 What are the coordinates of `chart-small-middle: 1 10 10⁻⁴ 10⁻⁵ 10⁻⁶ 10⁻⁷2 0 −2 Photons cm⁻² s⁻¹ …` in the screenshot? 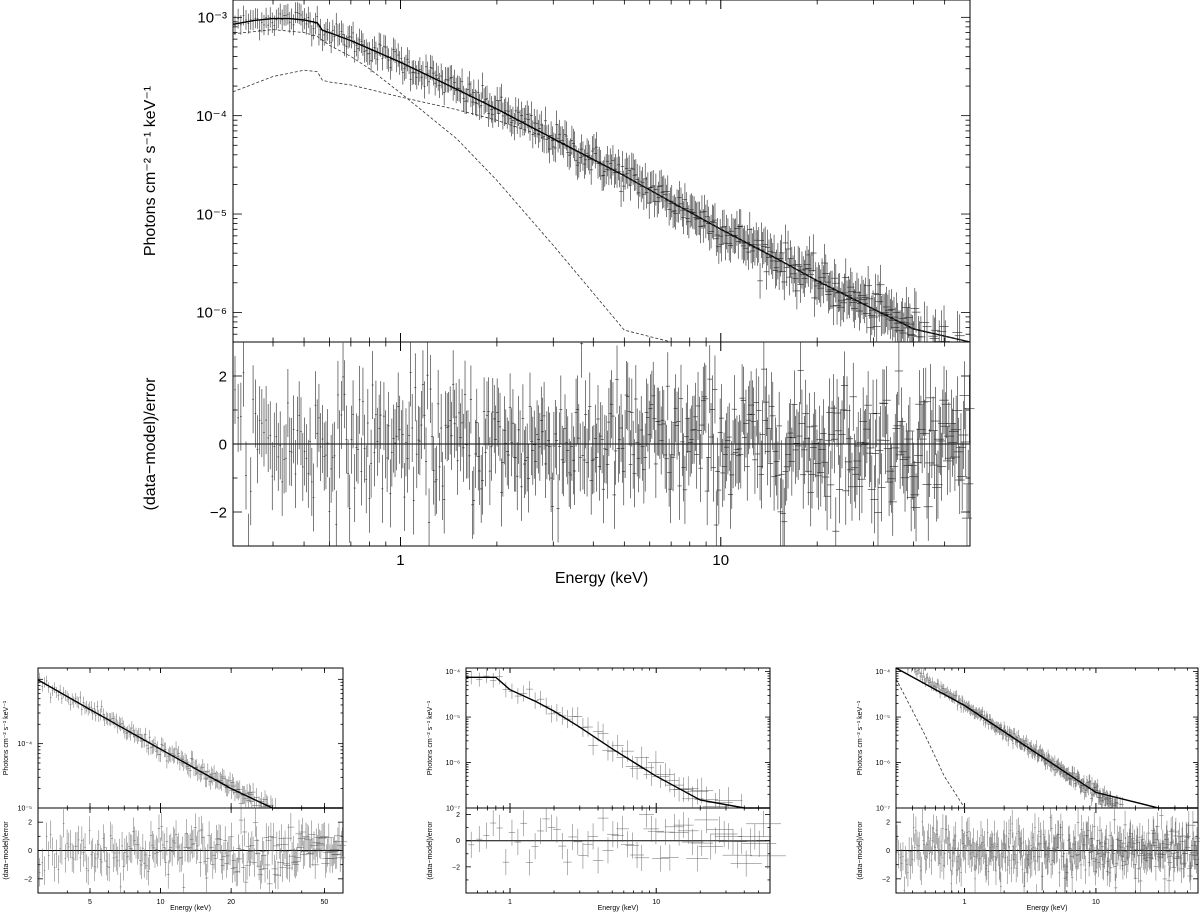 It's located at (606, 789).